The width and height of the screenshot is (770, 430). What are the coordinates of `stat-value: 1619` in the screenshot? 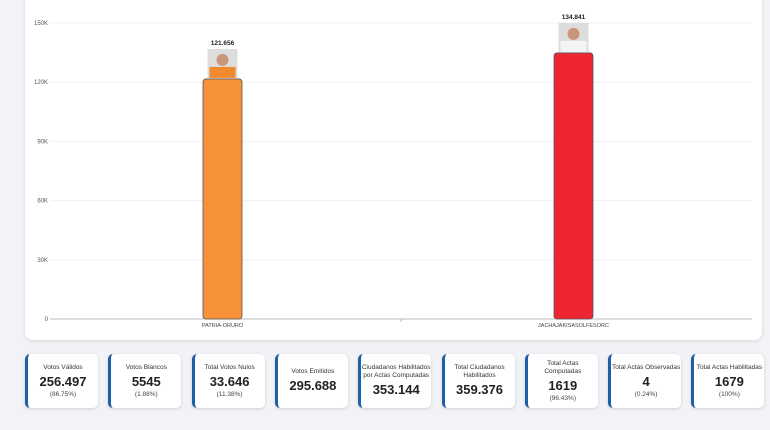 It's located at (563, 385).